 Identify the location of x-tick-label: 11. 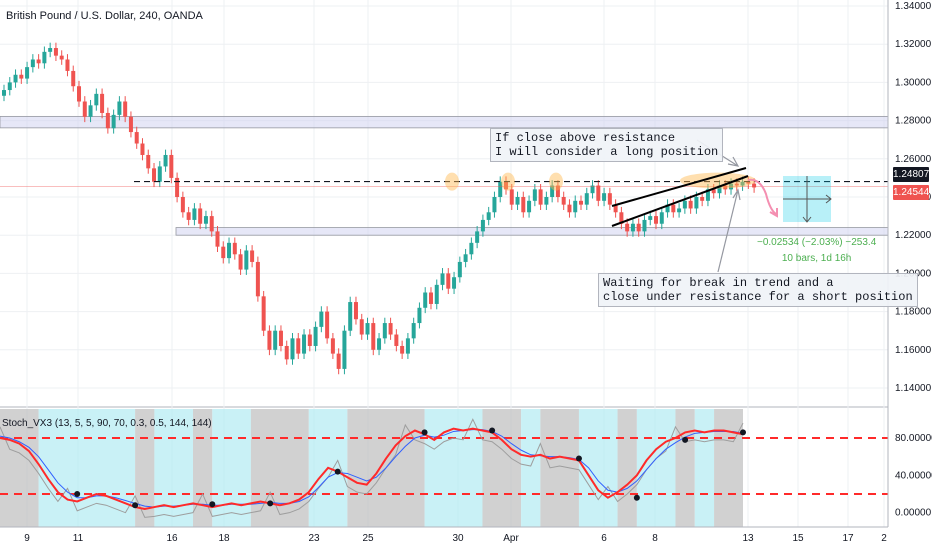
(78, 538).